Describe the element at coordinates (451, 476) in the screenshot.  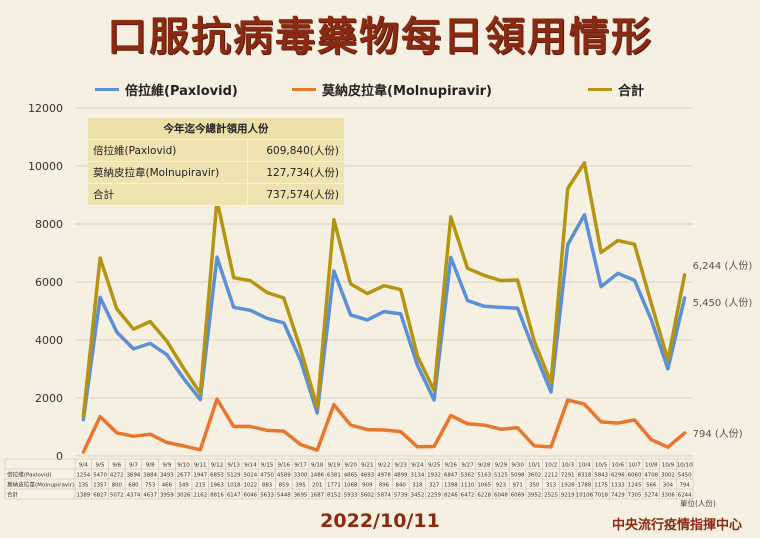
I see `table-cell-value: 6847` at that location.